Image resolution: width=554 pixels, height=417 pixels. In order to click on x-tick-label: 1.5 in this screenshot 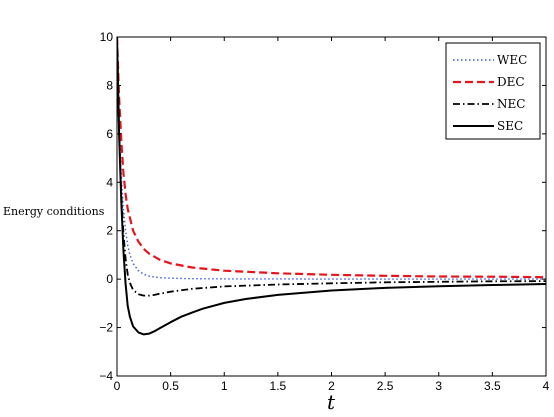, I will do `click(278, 386)`.